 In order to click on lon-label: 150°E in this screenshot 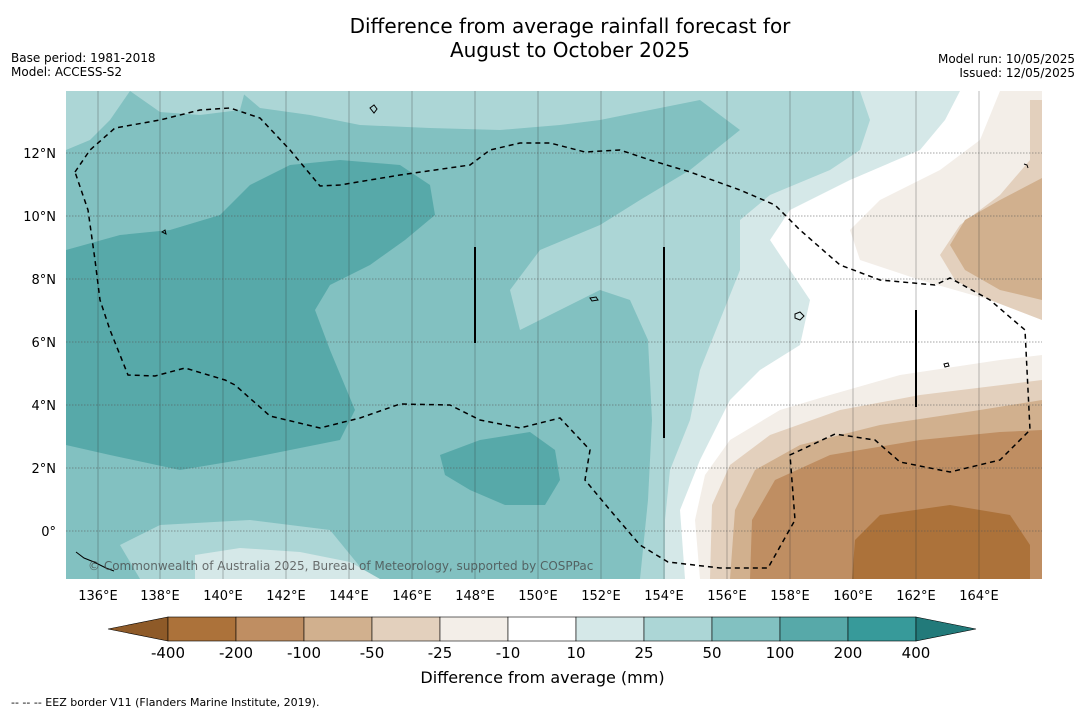, I will do `click(538, 596)`.